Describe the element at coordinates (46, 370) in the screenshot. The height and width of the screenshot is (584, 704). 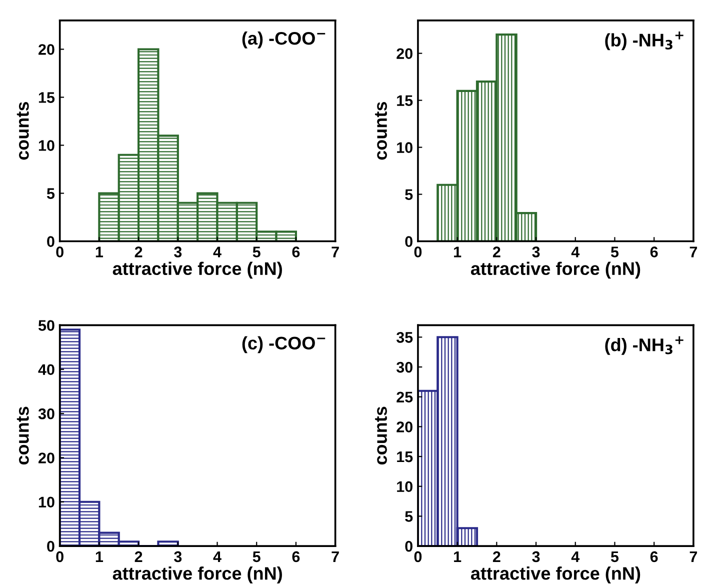
I see `y-tick-label: 40` at that location.